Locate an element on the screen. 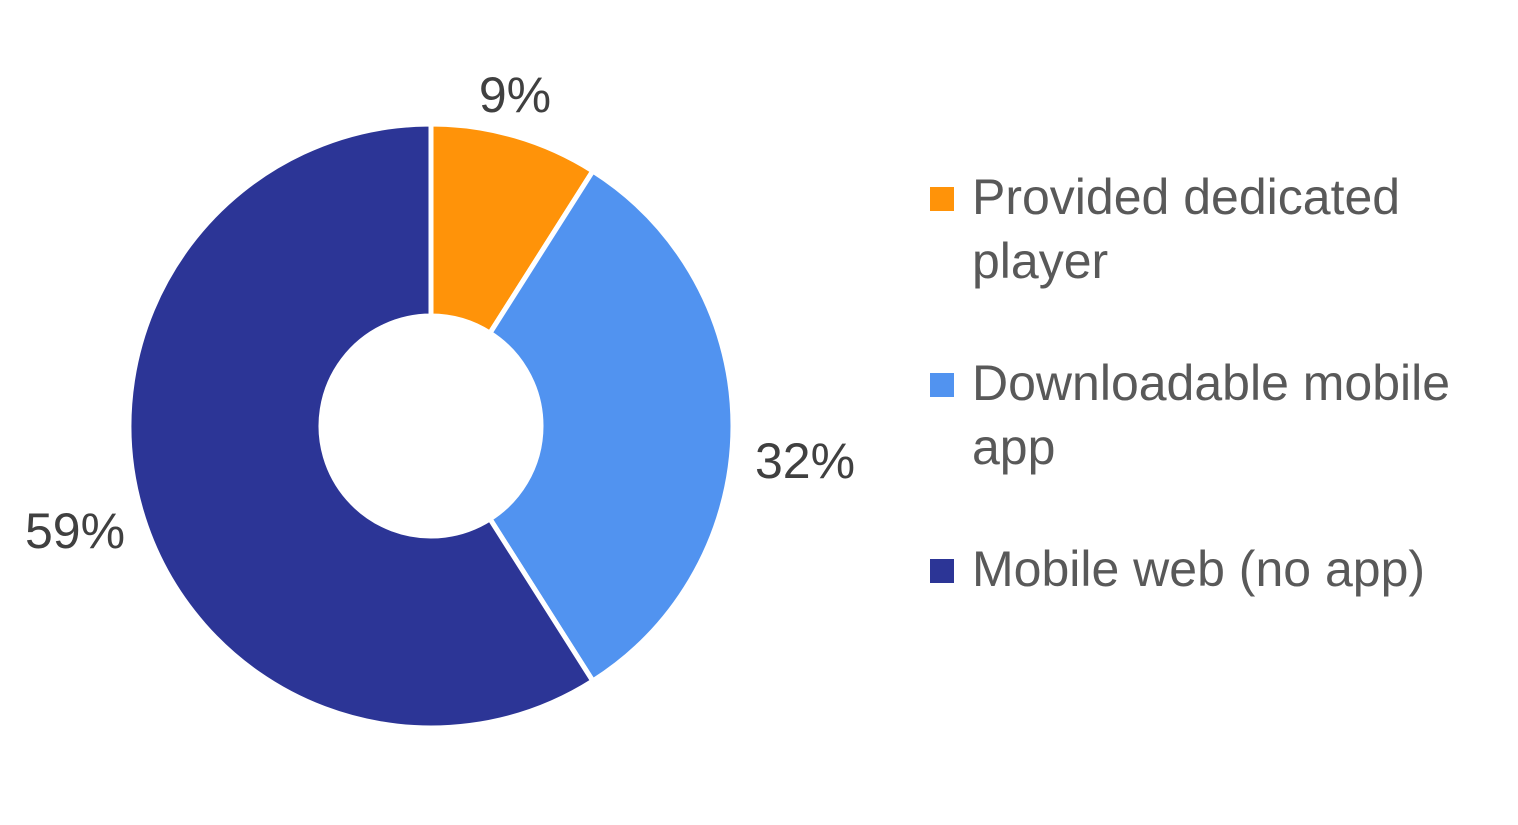 This screenshot has width=1518, height=825. data-label-3: 59% is located at coordinates (75, 531).